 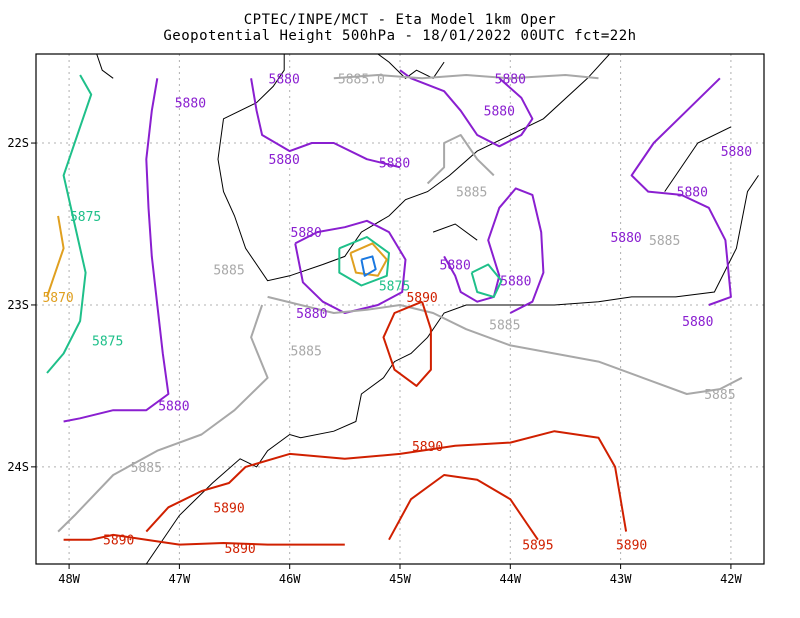 What do you see at coordinates (57, 298) in the screenshot?
I see `contour-label: 5870` at bounding box center [57, 298].